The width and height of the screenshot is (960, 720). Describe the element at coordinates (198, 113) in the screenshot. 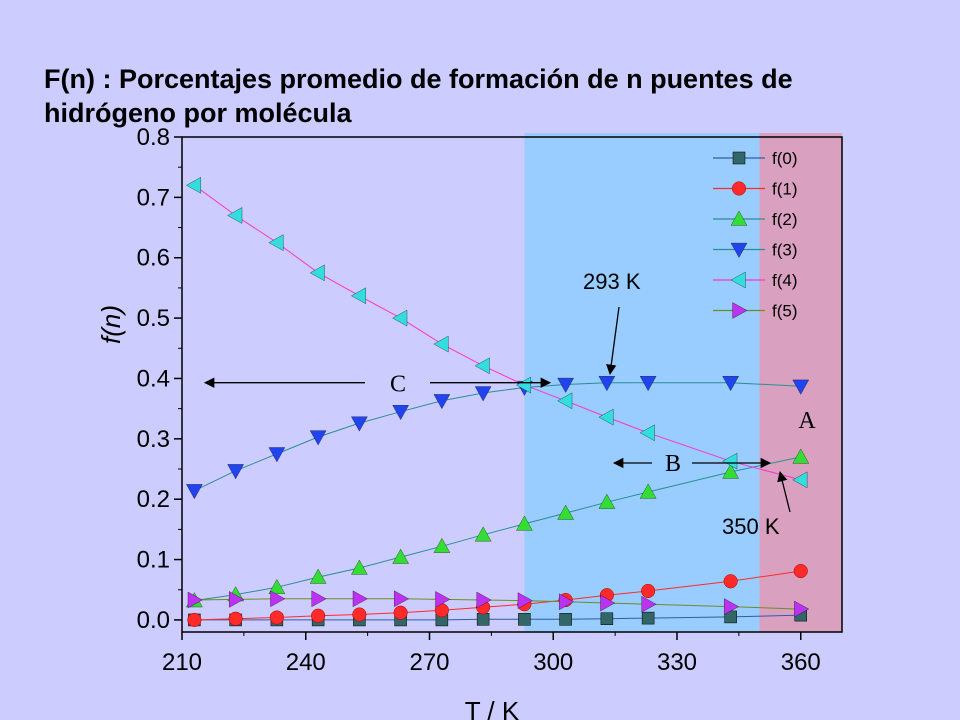

I see `slide-title-line-2: hidrógeno por molécula` at that location.